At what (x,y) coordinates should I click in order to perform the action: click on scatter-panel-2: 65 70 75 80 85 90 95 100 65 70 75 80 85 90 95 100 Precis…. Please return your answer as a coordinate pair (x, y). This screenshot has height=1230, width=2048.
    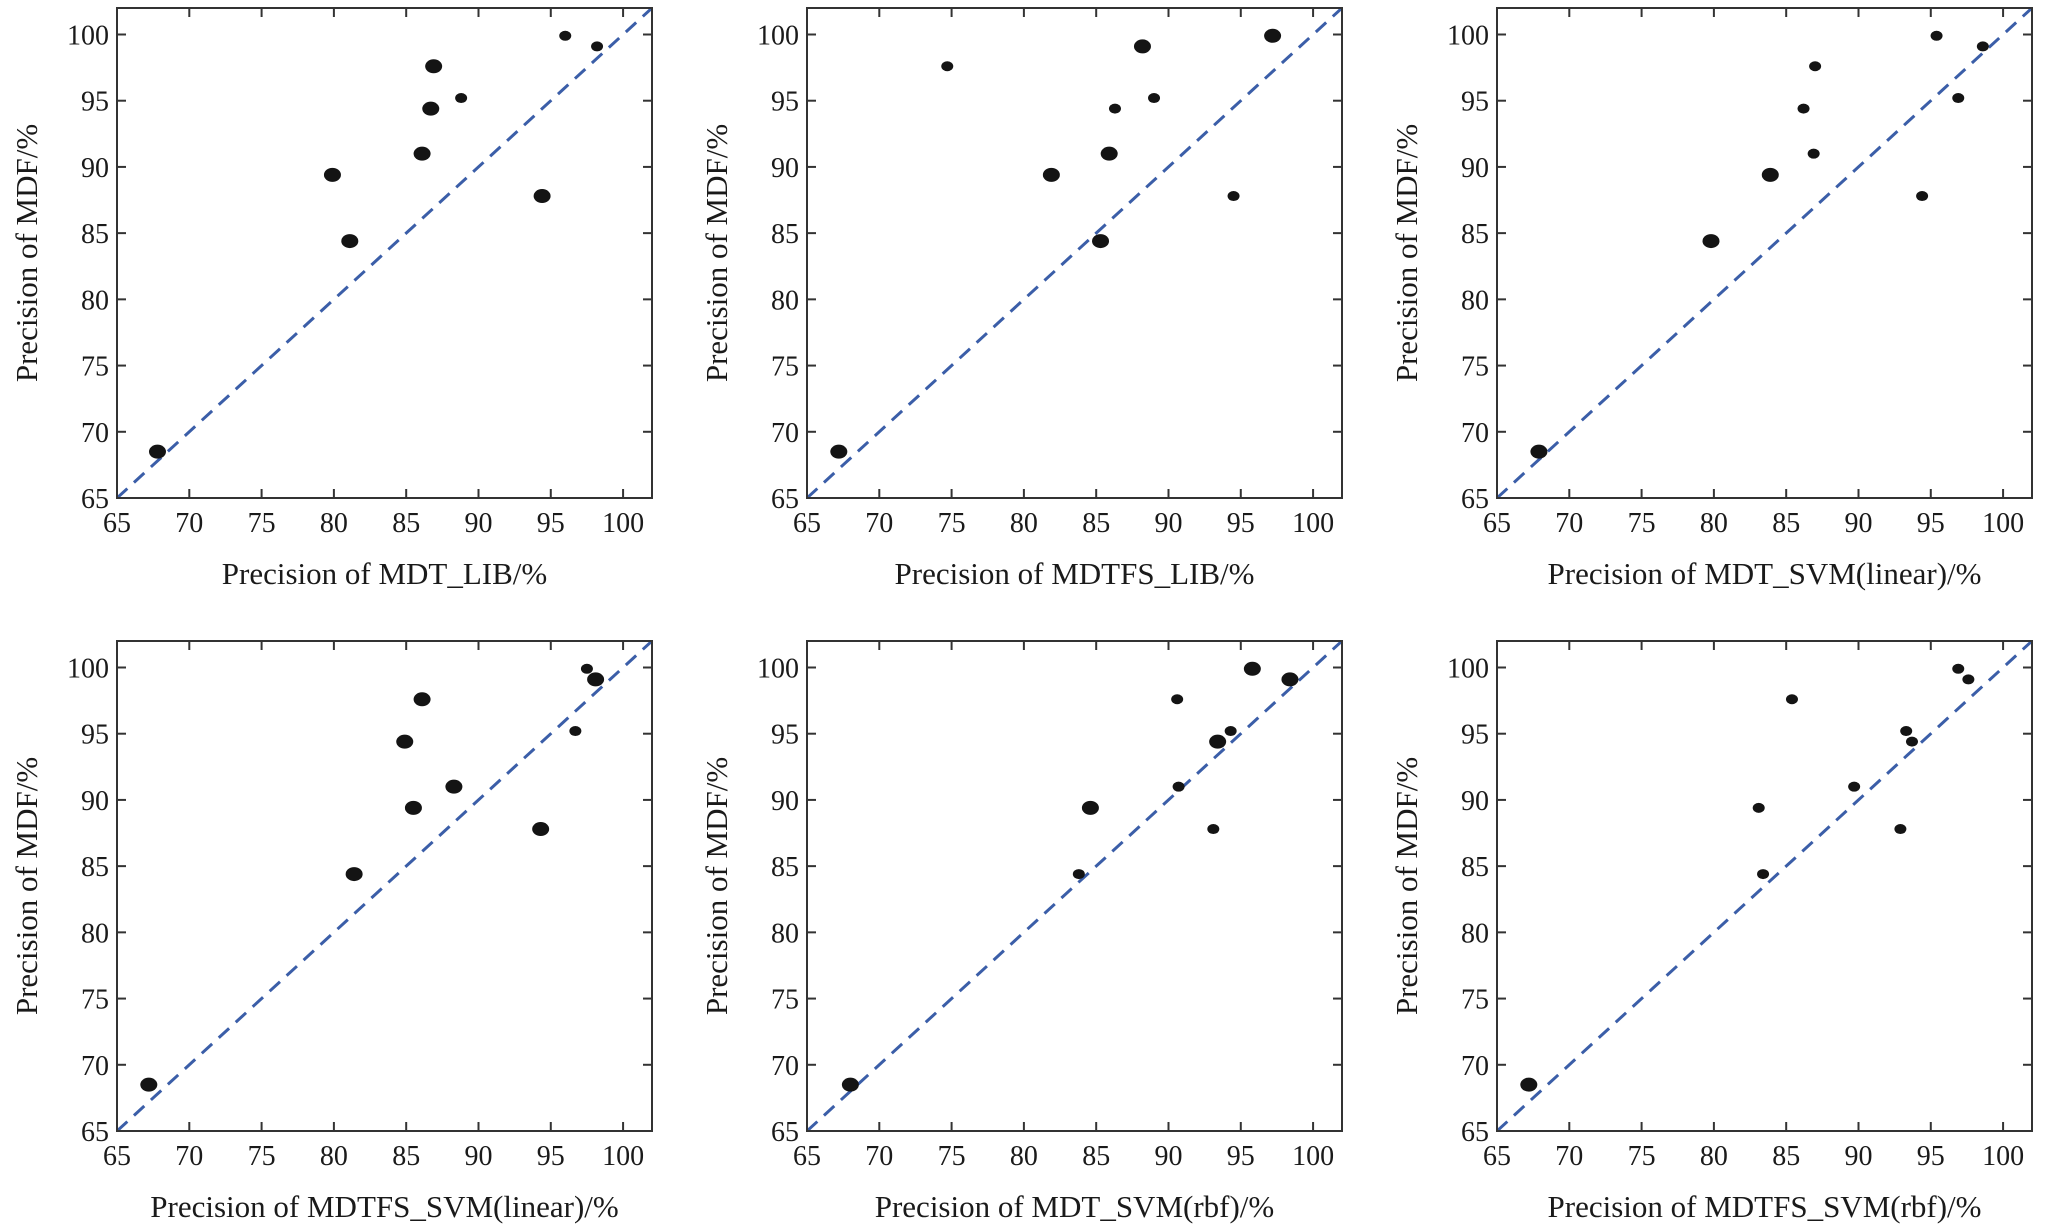
    Looking at the image, I should click on (1021, 299).